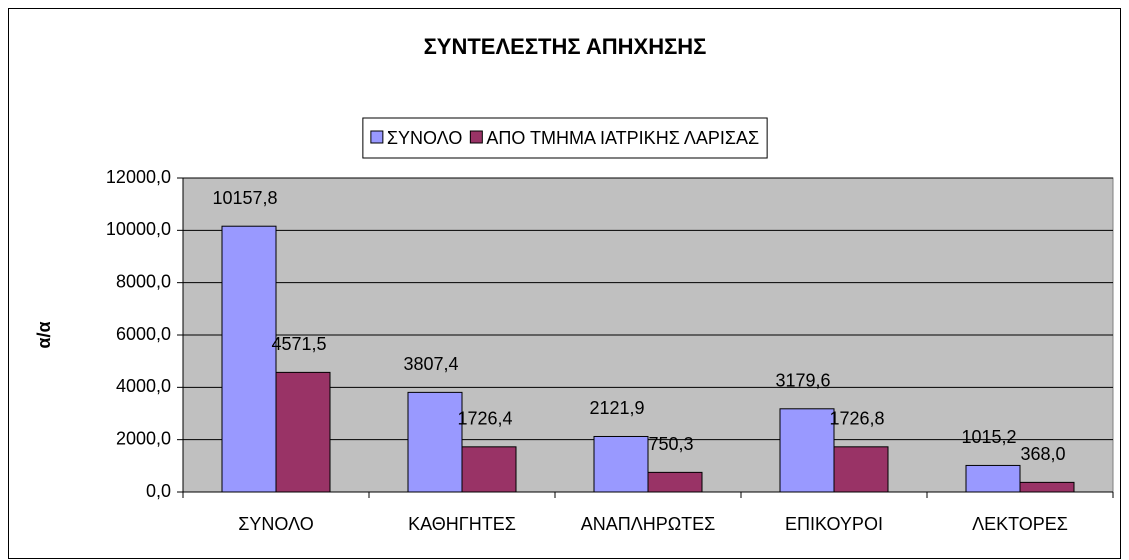 This screenshot has width=1129, height=560. What do you see at coordinates (616, 408) in the screenshot?
I see `value-label: 2121,9` at bounding box center [616, 408].